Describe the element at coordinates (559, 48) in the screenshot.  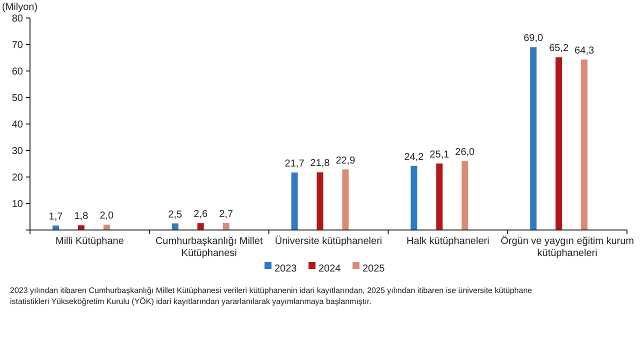
I see `data-label: 65,2` at that location.